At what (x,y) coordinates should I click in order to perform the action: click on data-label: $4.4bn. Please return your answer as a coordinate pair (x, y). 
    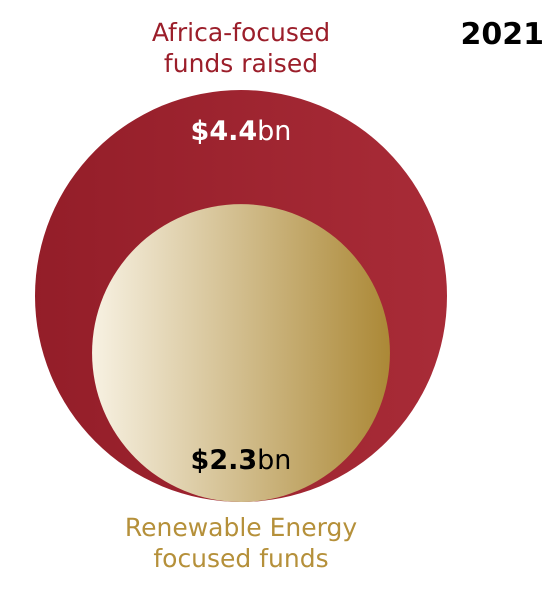
    Looking at the image, I should click on (241, 131).